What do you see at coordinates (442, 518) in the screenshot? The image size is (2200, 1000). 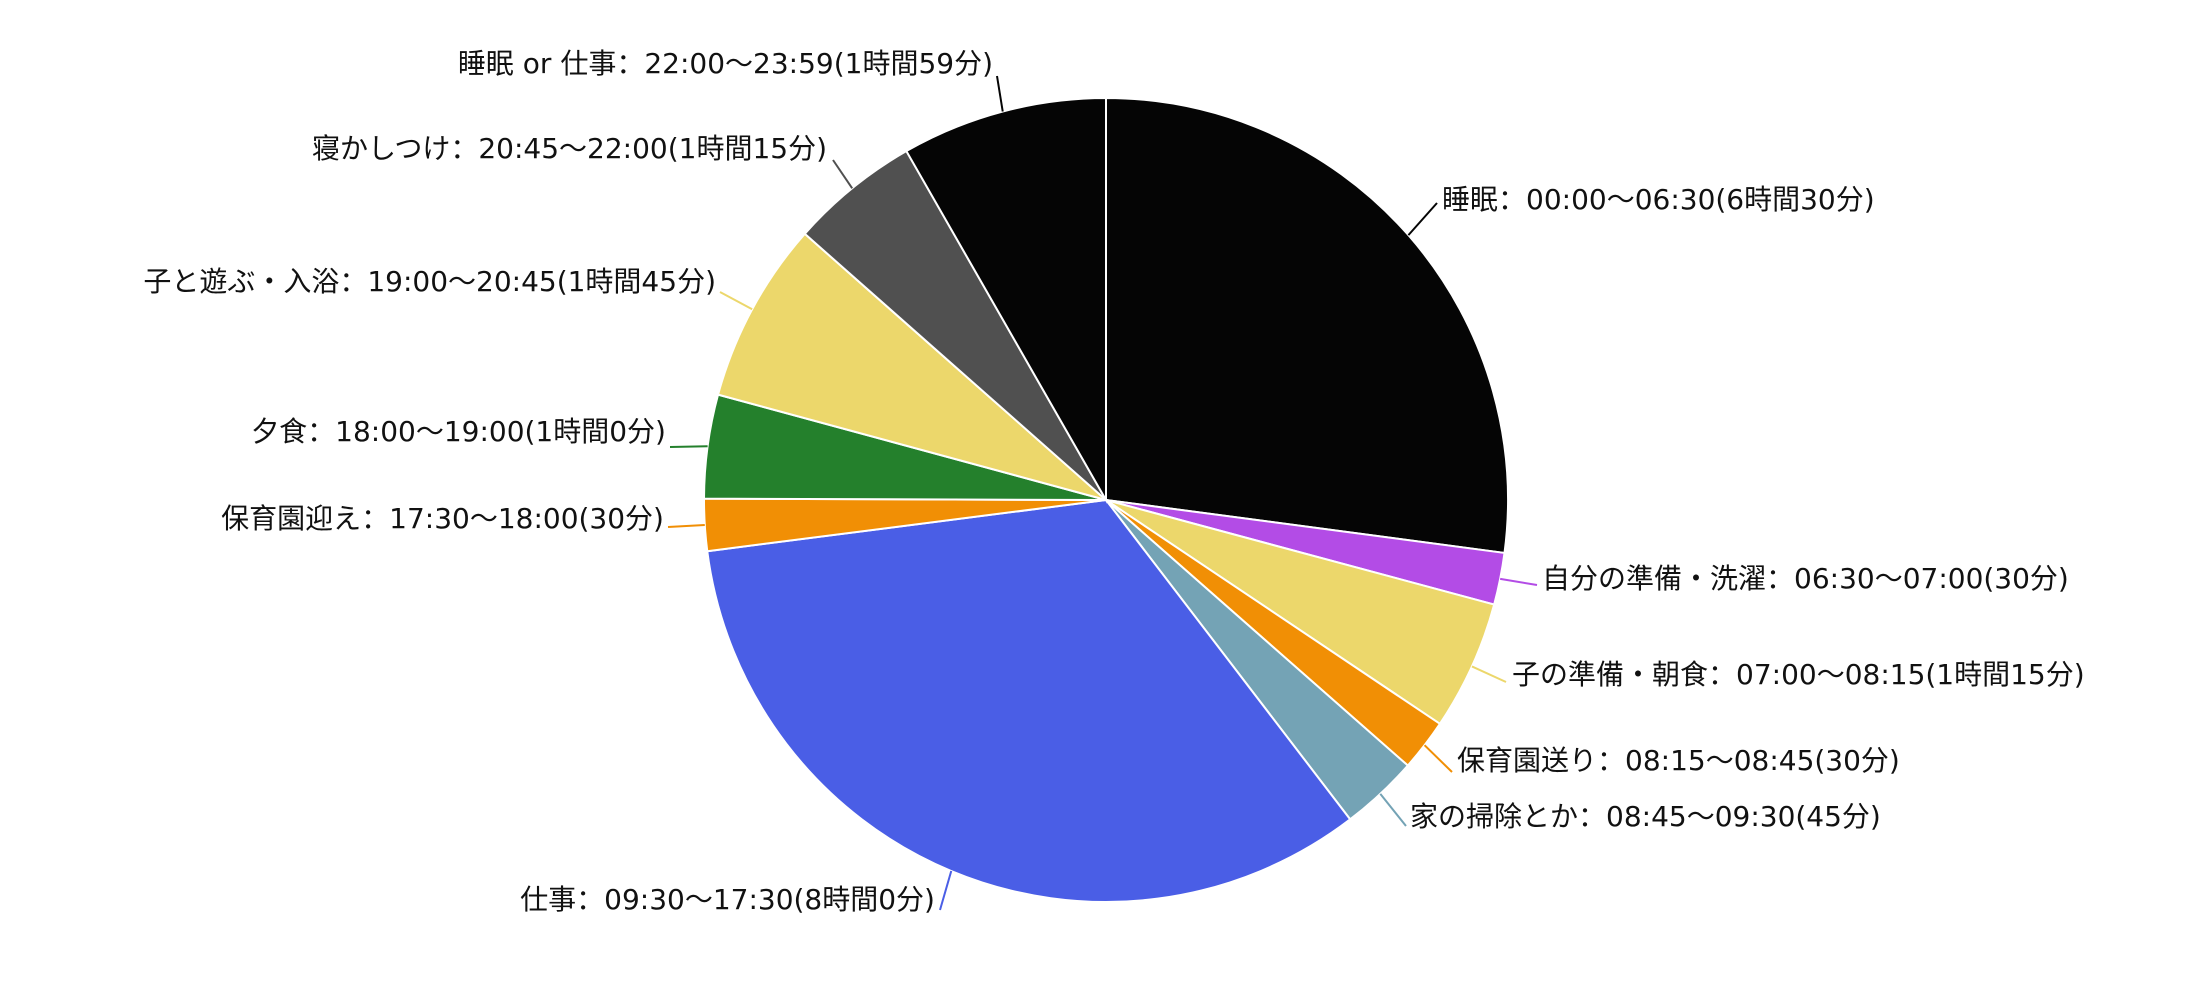 I see `slice-label-7: 保育園迎え：17:30〜18:00(30分)` at bounding box center [442, 518].